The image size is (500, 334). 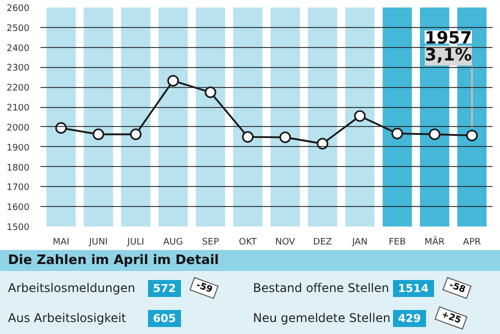 What do you see at coordinates (322, 318) in the screenshot?
I see `text: Neu gemeldete Stellen` at bounding box center [322, 318].